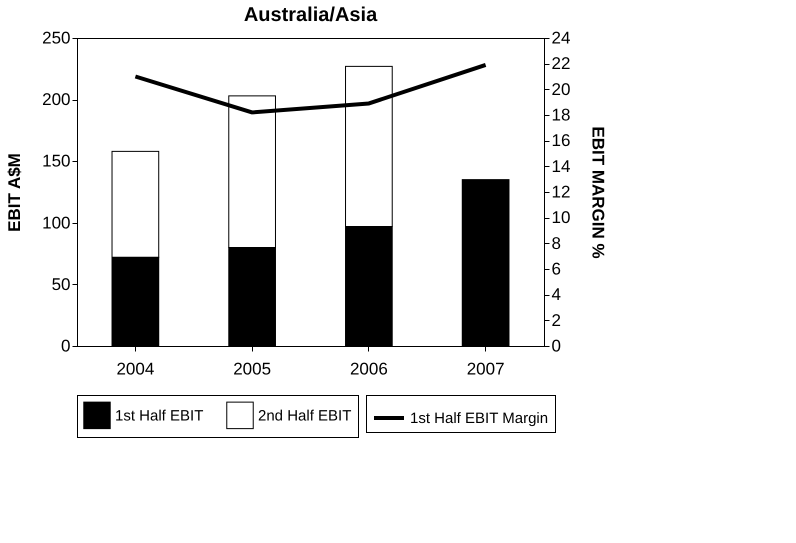 The image size is (796, 543). I want to click on y2-tick-label: 8, so click(556, 243).